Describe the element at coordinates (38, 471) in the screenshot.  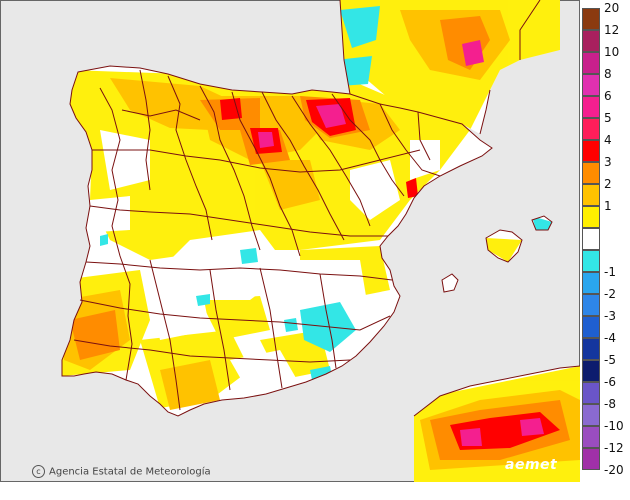
I see `copyright-icon: c` at that location.